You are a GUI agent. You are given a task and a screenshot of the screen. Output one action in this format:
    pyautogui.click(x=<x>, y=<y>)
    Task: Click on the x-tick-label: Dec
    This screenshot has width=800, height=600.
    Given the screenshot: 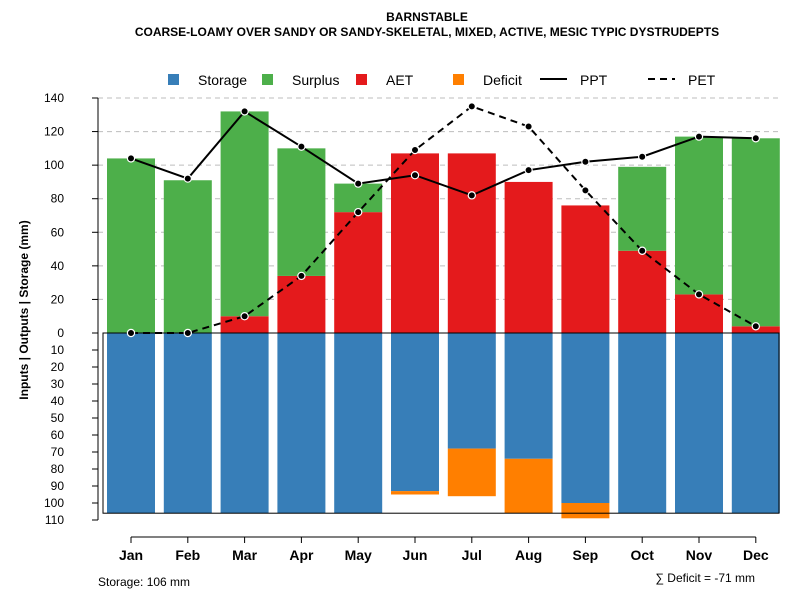 What is the action you would take?
    pyautogui.click(x=756, y=555)
    